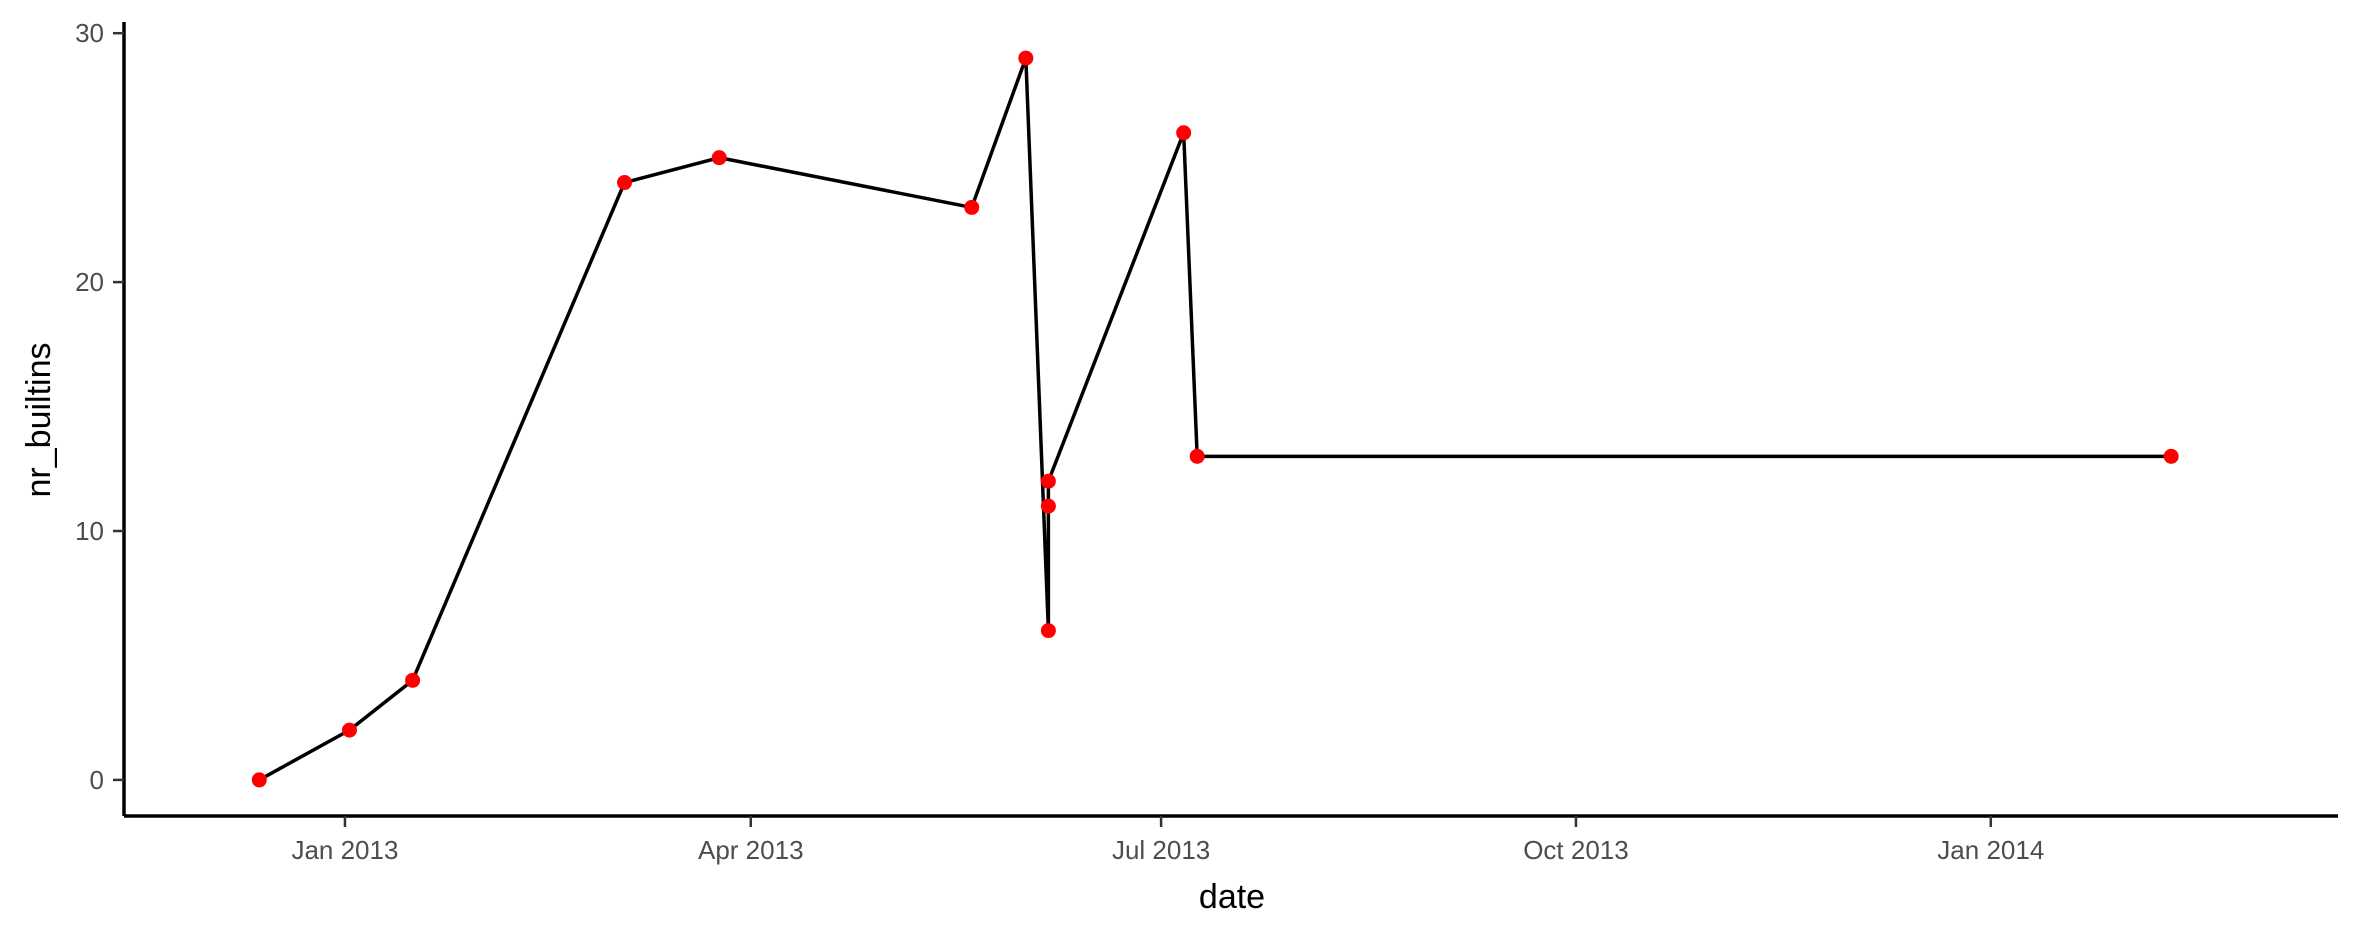  Describe the element at coordinates (39, 420) in the screenshot. I see `y-axis-title: nr_builtins` at that location.